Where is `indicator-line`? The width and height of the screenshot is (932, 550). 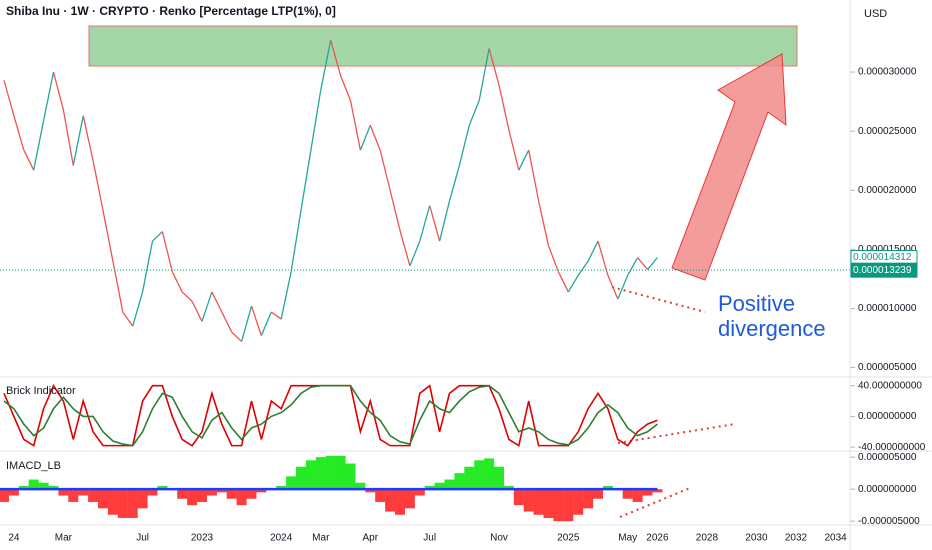 indicator-line is located at coordinates (330, 415).